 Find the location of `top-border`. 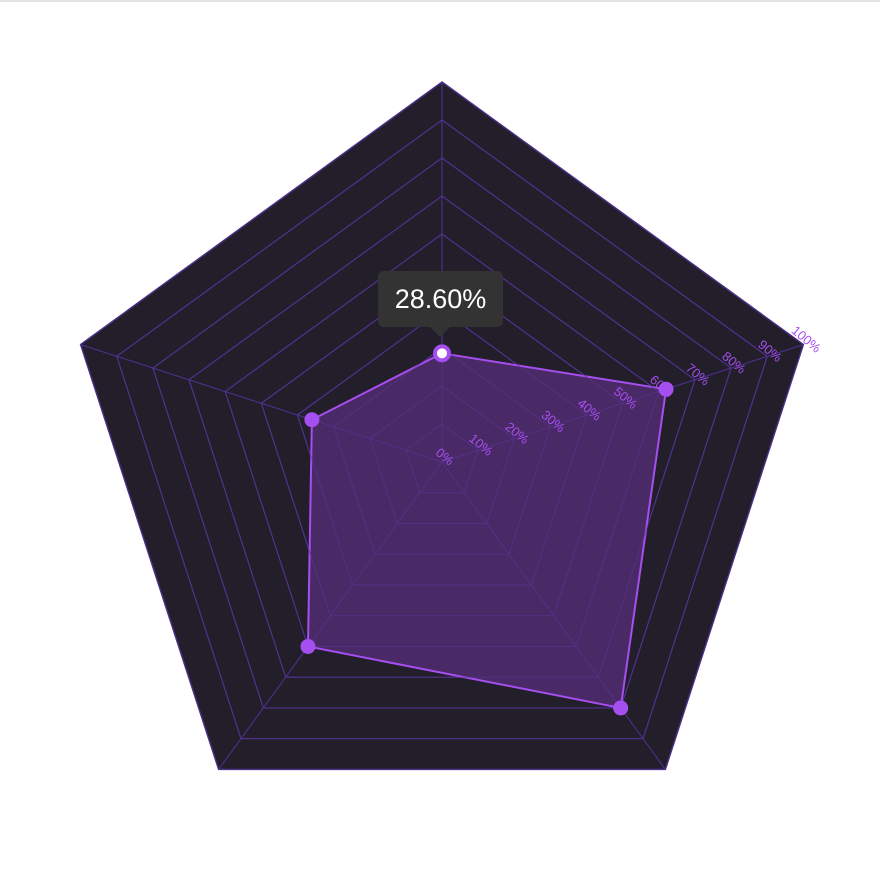

top-border is located at coordinates (440, 1).